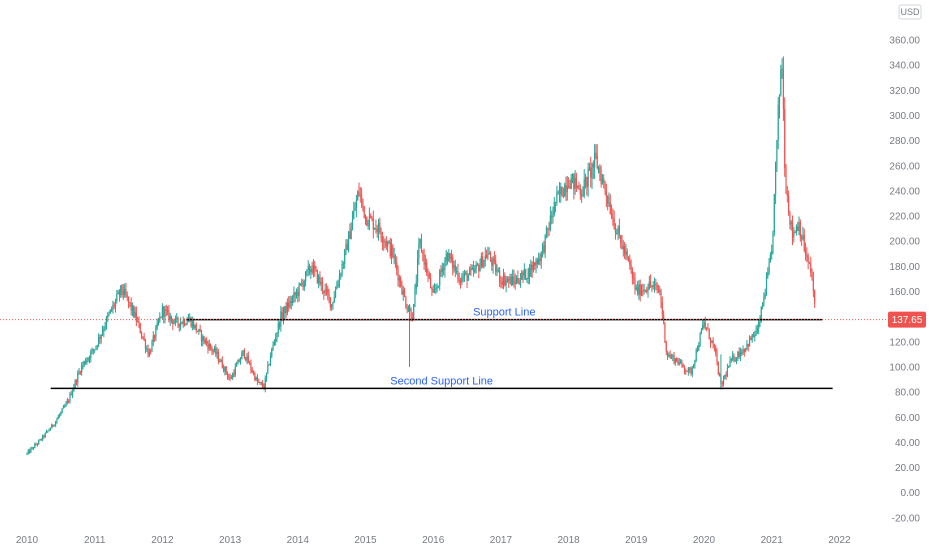 This screenshot has width=932, height=550. Describe the element at coordinates (441, 381) in the screenshot. I see `support-line-label: Second Support Line` at that location.